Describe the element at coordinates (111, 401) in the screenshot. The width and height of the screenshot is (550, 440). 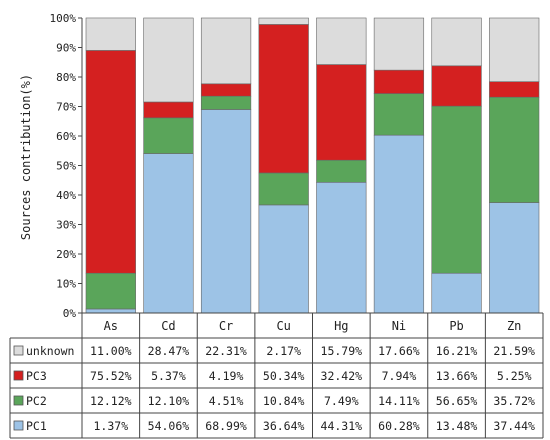
I see `data-label: 12.12%` at that location.